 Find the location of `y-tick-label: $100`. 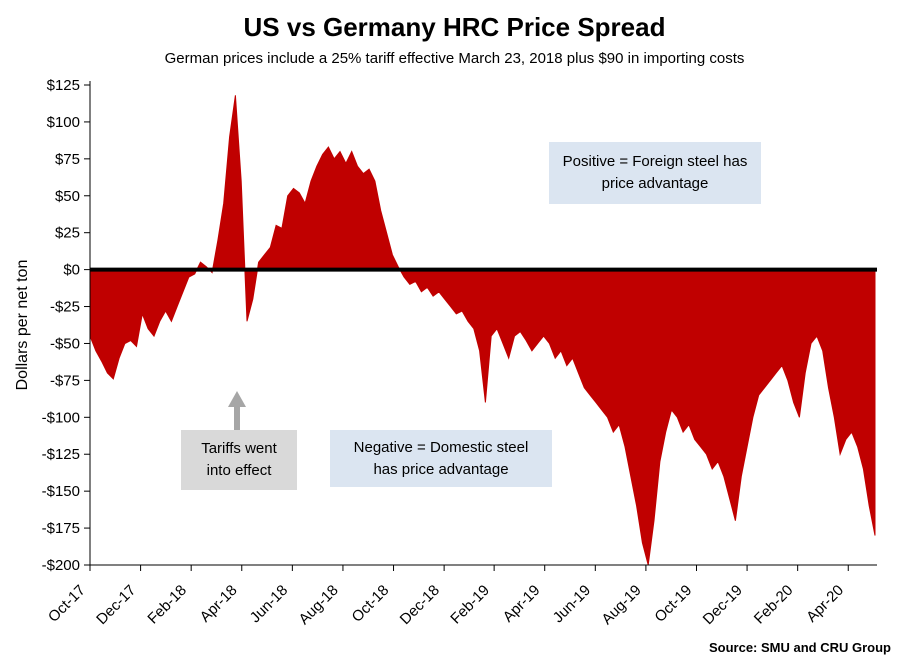

y-tick-label: $100 is located at coordinates (63, 122).